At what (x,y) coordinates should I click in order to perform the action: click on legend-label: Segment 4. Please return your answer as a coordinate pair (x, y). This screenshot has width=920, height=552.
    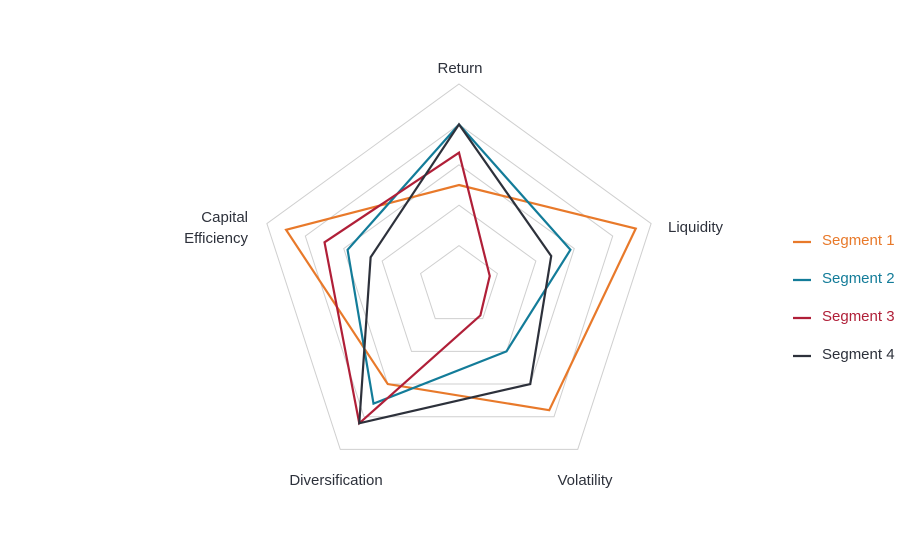
    Looking at the image, I should click on (858, 354).